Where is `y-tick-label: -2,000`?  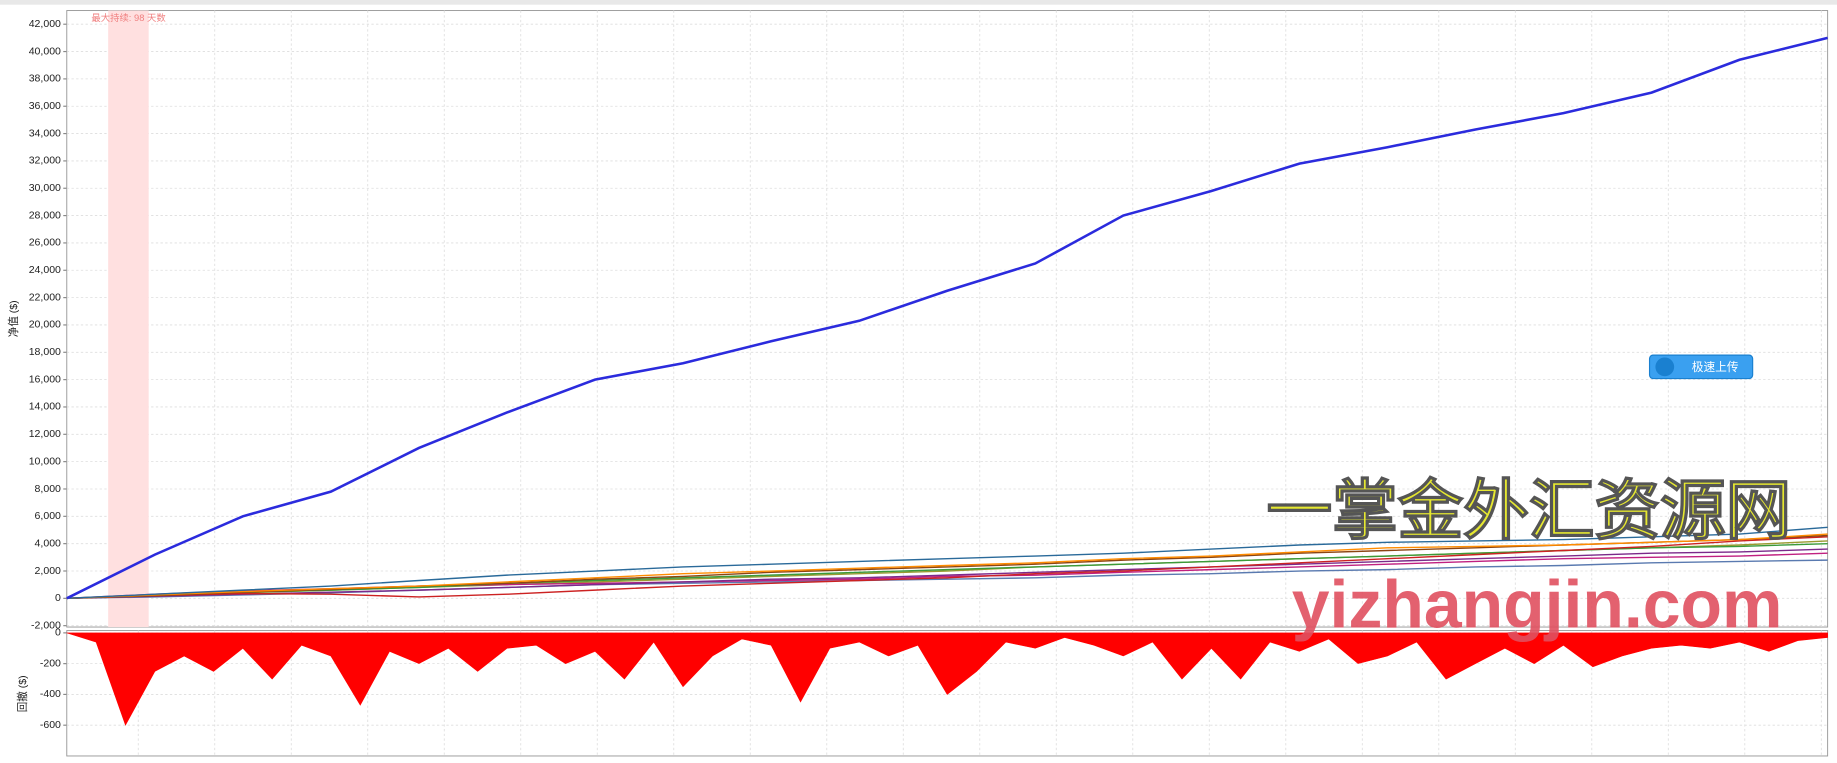 y-tick-label: -2,000 is located at coordinates (46, 625).